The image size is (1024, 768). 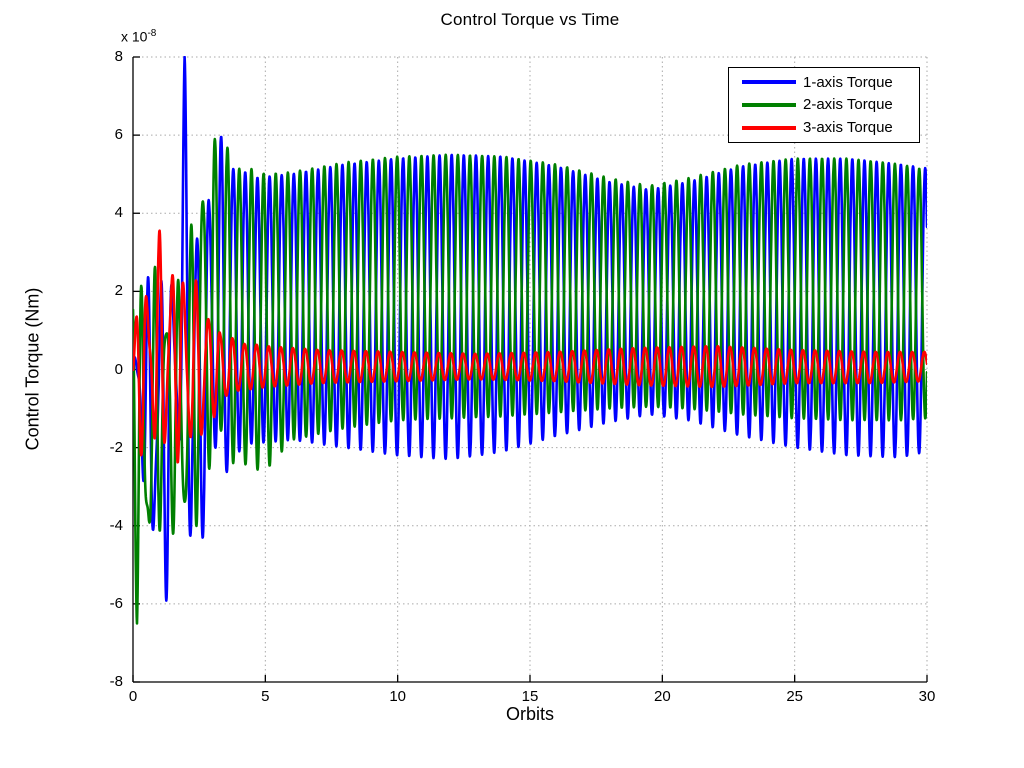 I want to click on legend-swatch-3-axis, so click(x=769, y=127).